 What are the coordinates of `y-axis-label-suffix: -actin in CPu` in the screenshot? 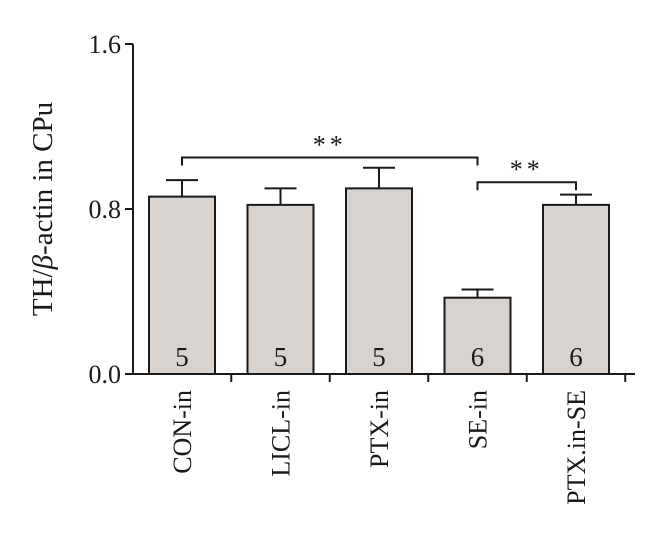 It's located at (43, 178).